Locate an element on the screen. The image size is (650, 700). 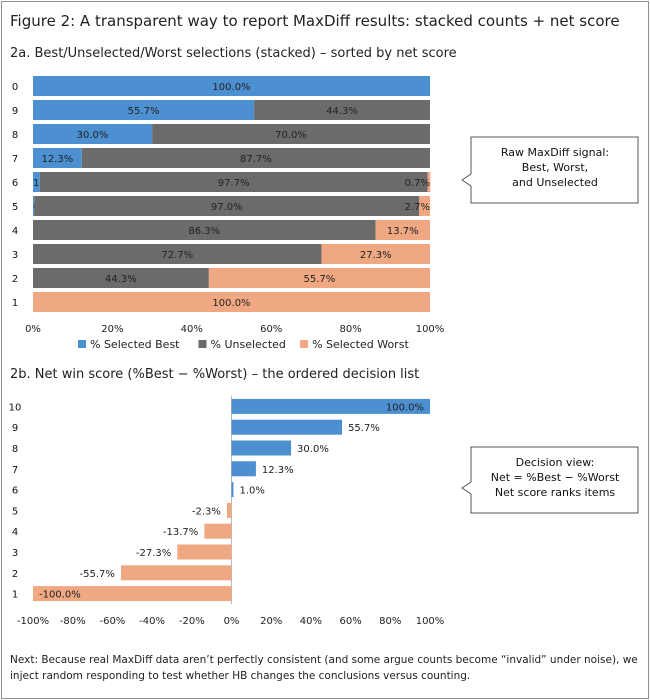
x-tick-label: -80% is located at coordinates (73, 621).